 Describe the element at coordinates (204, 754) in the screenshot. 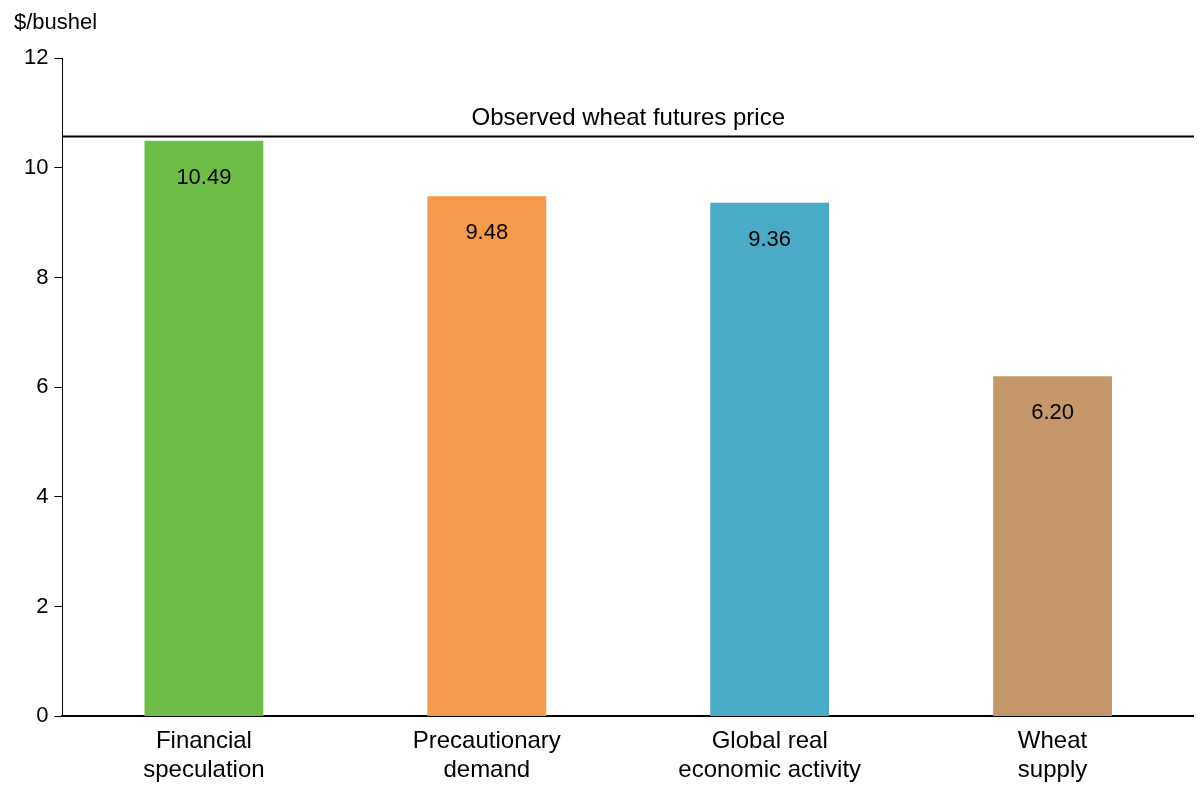

I see `x-tick-label: Financial speculation` at that location.